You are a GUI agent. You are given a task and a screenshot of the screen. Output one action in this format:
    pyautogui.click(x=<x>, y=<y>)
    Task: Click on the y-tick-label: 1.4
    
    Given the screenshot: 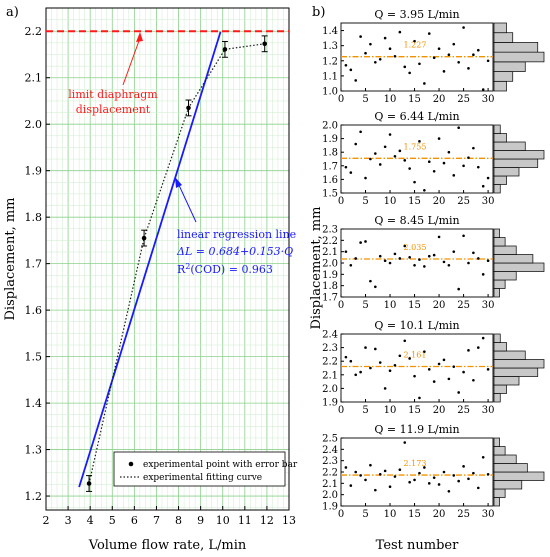 What is the action you would take?
    pyautogui.click(x=34, y=403)
    